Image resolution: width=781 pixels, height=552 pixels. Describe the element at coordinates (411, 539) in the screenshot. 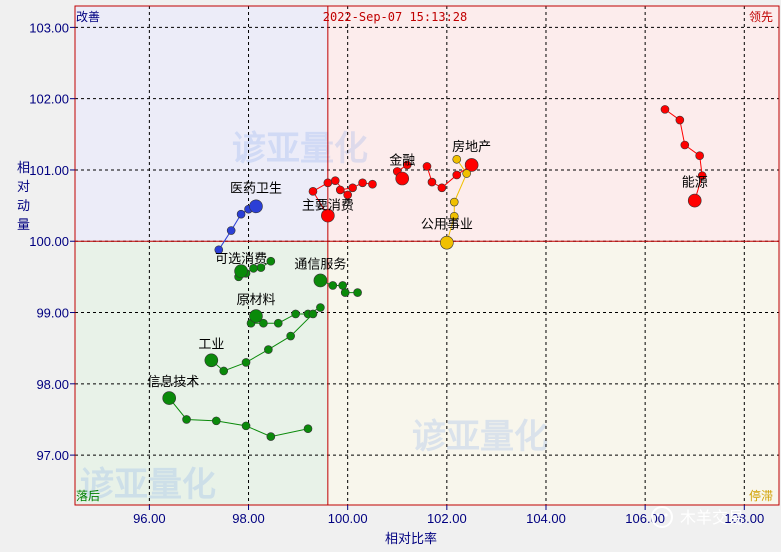

I see `x-axis-title: 相对比率` at that location.